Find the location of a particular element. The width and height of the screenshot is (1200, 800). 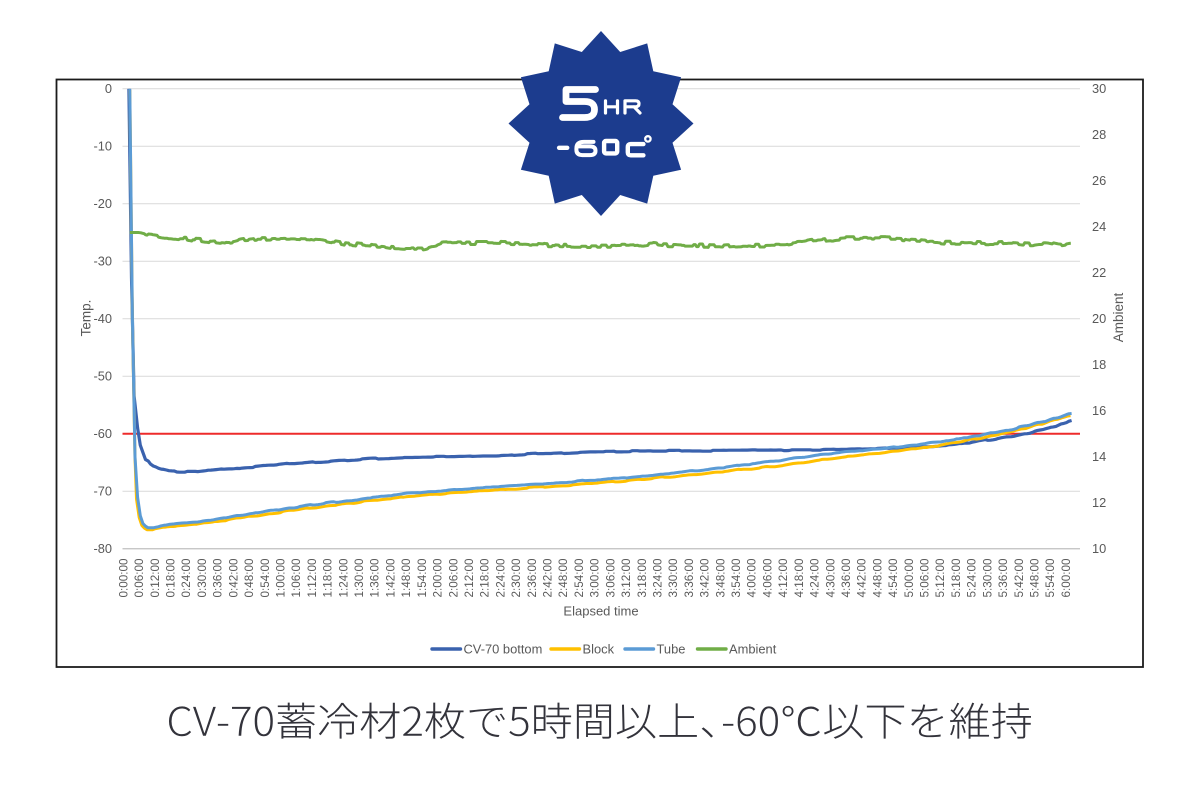

svg-text: 5:06:00 is located at coordinates (925, 577).